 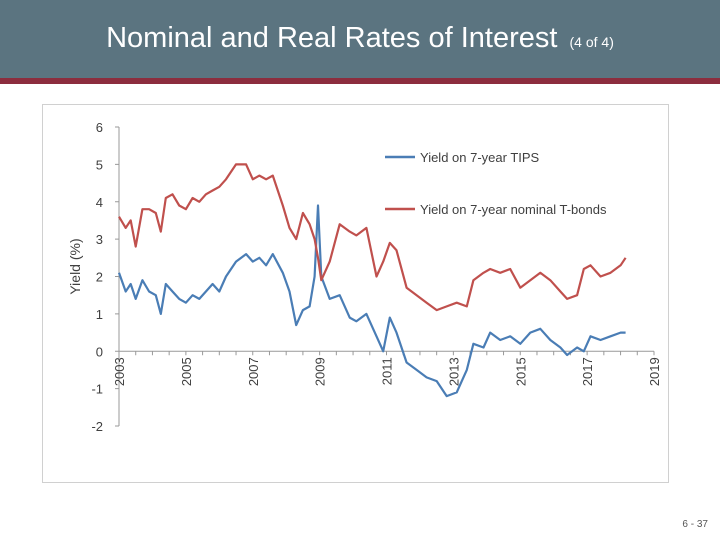 What do you see at coordinates (99, 164) in the screenshot?
I see `y-tick-label: 5` at bounding box center [99, 164].